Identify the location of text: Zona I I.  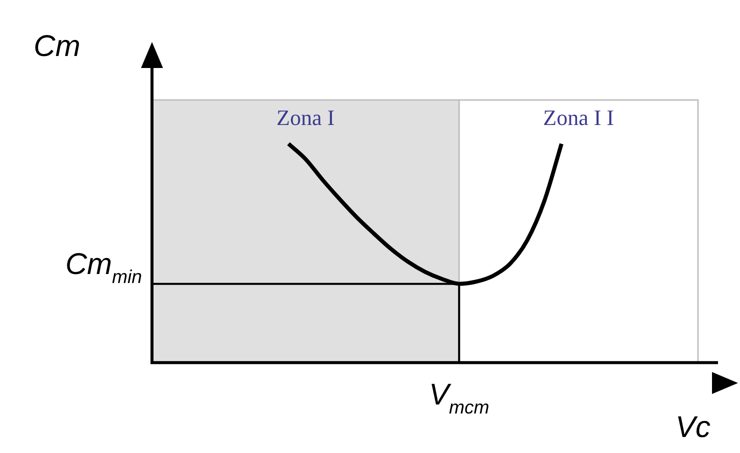
(578, 117).